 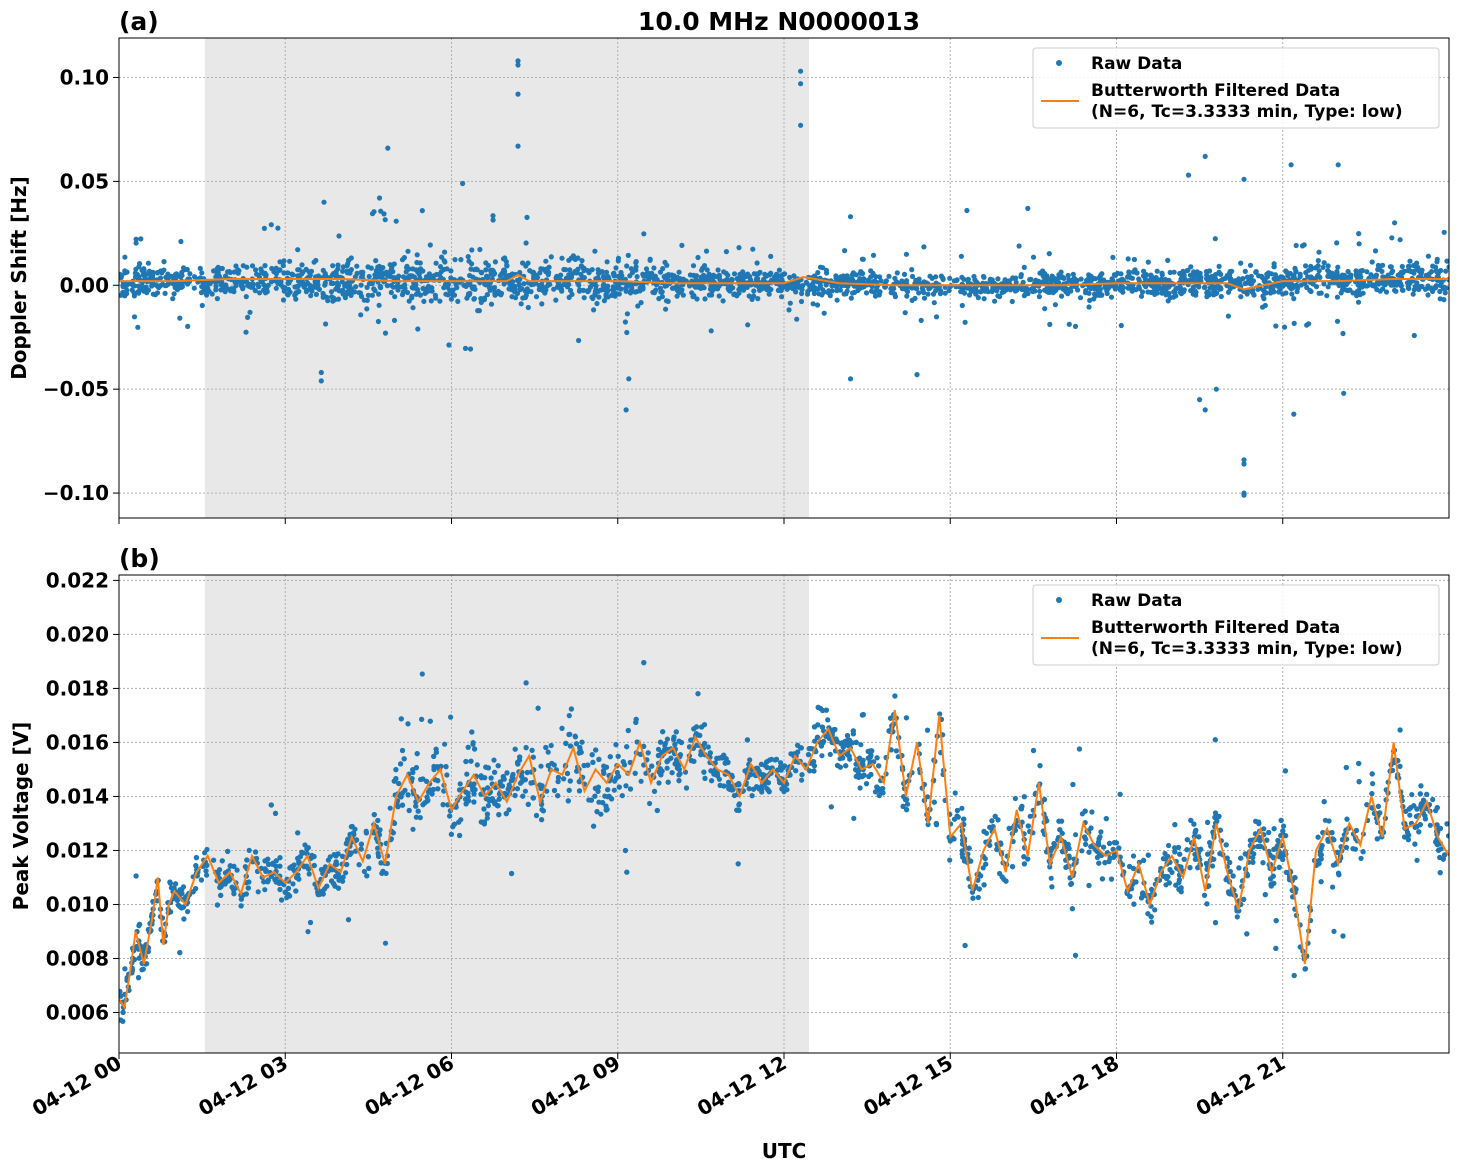 What do you see at coordinates (84, 77) in the screenshot?
I see `y-tick-label: 0.10` at bounding box center [84, 77].